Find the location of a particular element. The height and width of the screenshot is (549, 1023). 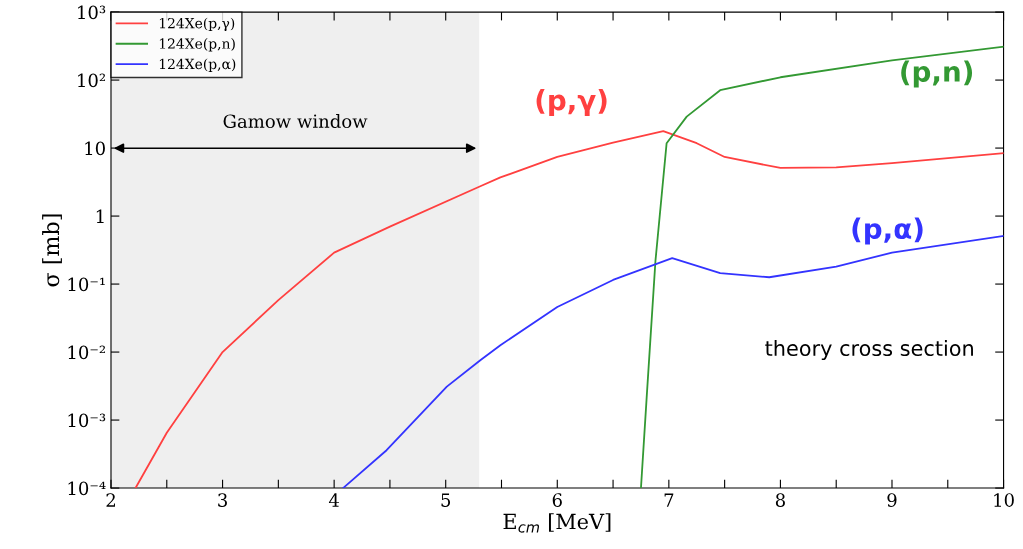

x-tick-label: 6 is located at coordinates (557, 500).